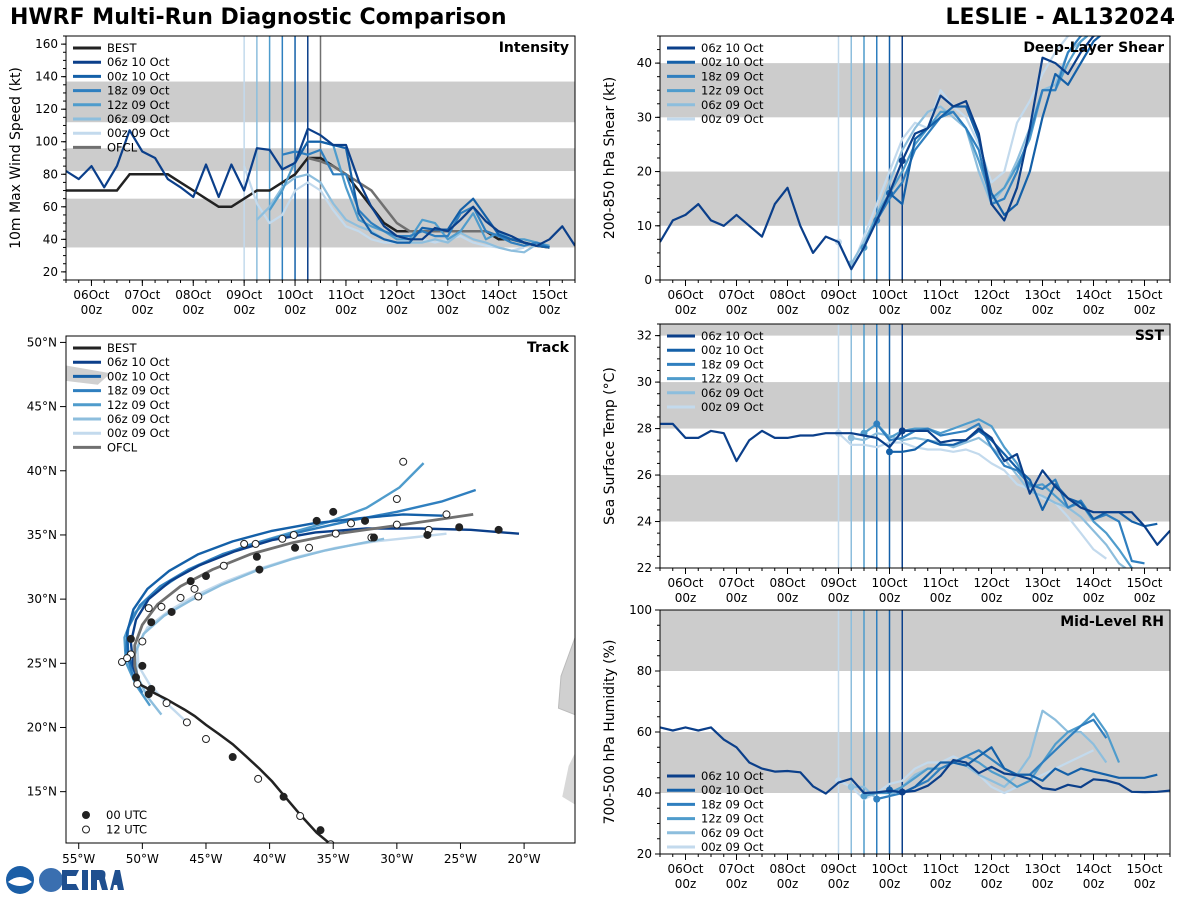  Describe the element at coordinates (610, 446) in the screenshot. I see `y-axis-label: Sea Surface Temp (°C)` at that location.